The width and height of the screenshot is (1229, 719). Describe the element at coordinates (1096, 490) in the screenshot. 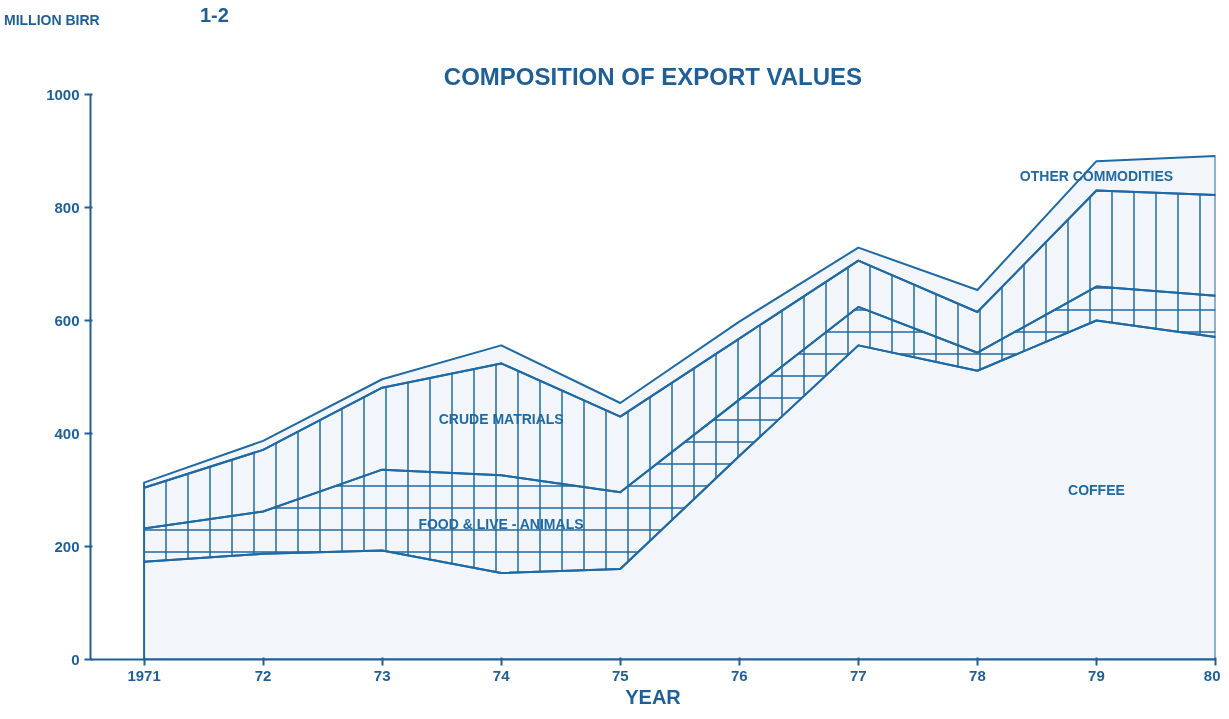

I see `series-label: COFFEE` at that location.